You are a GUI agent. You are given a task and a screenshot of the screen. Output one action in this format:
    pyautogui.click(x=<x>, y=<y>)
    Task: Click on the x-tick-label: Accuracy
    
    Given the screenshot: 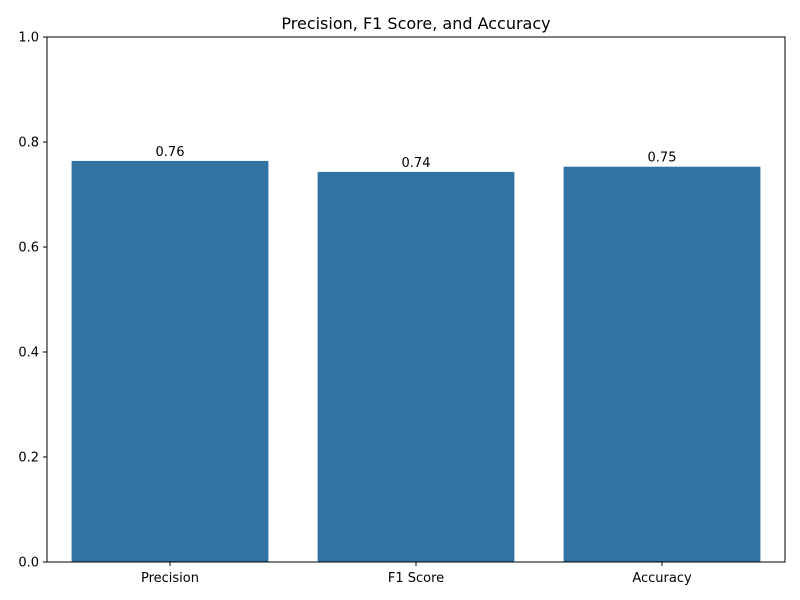 What is the action you would take?
    pyautogui.click(x=662, y=578)
    